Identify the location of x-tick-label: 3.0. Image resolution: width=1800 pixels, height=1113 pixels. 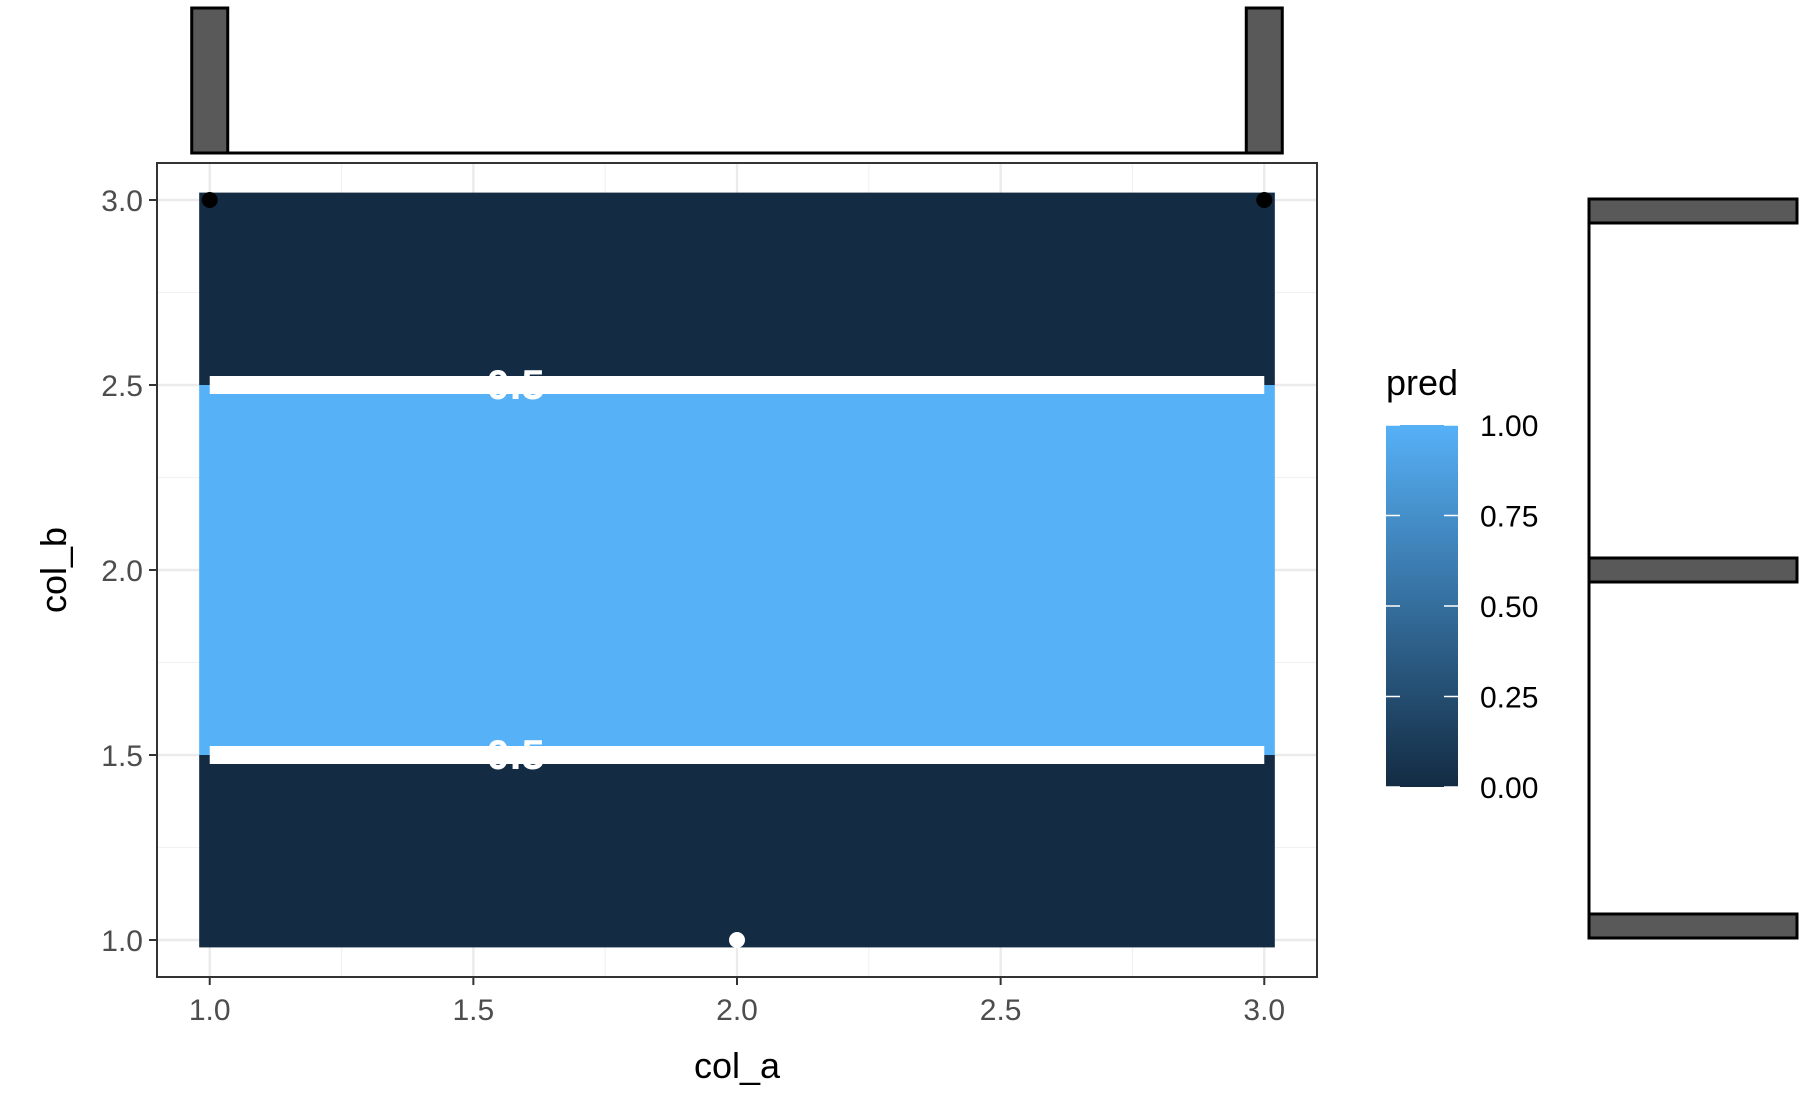
(1264, 1010).